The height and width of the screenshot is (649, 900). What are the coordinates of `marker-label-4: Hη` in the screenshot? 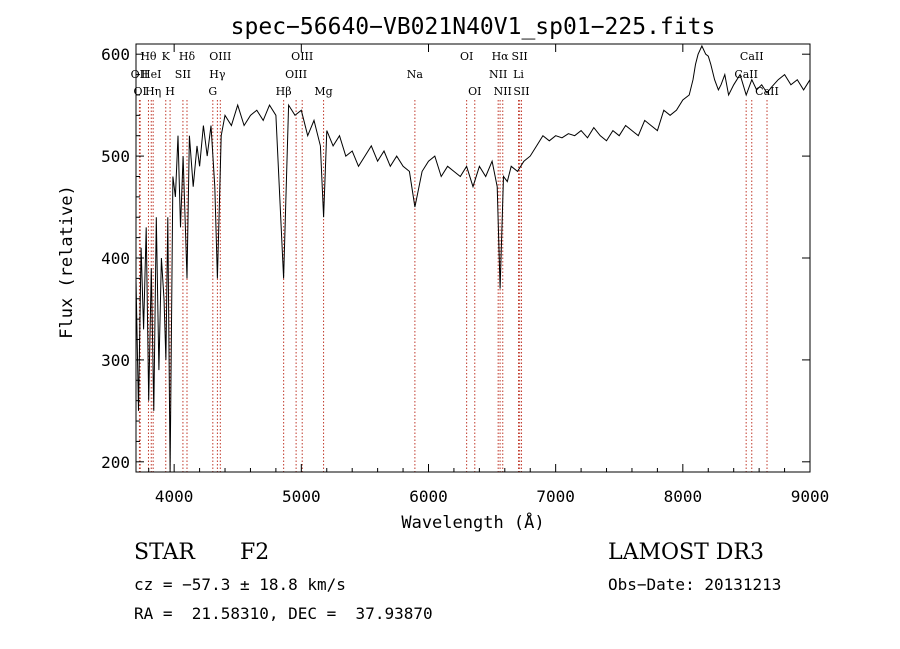 It's located at (153, 91).